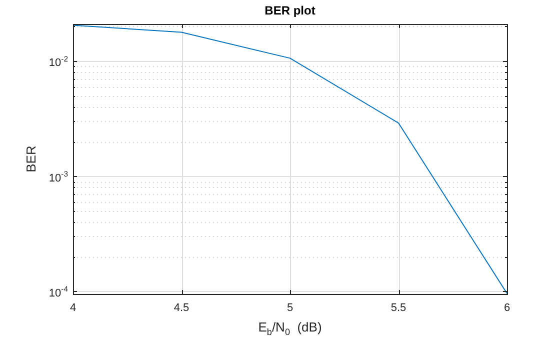 The width and height of the screenshot is (560, 337). Describe the element at coordinates (182, 308) in the screenshot. I see `x-tick-label: 4.5` at that location.